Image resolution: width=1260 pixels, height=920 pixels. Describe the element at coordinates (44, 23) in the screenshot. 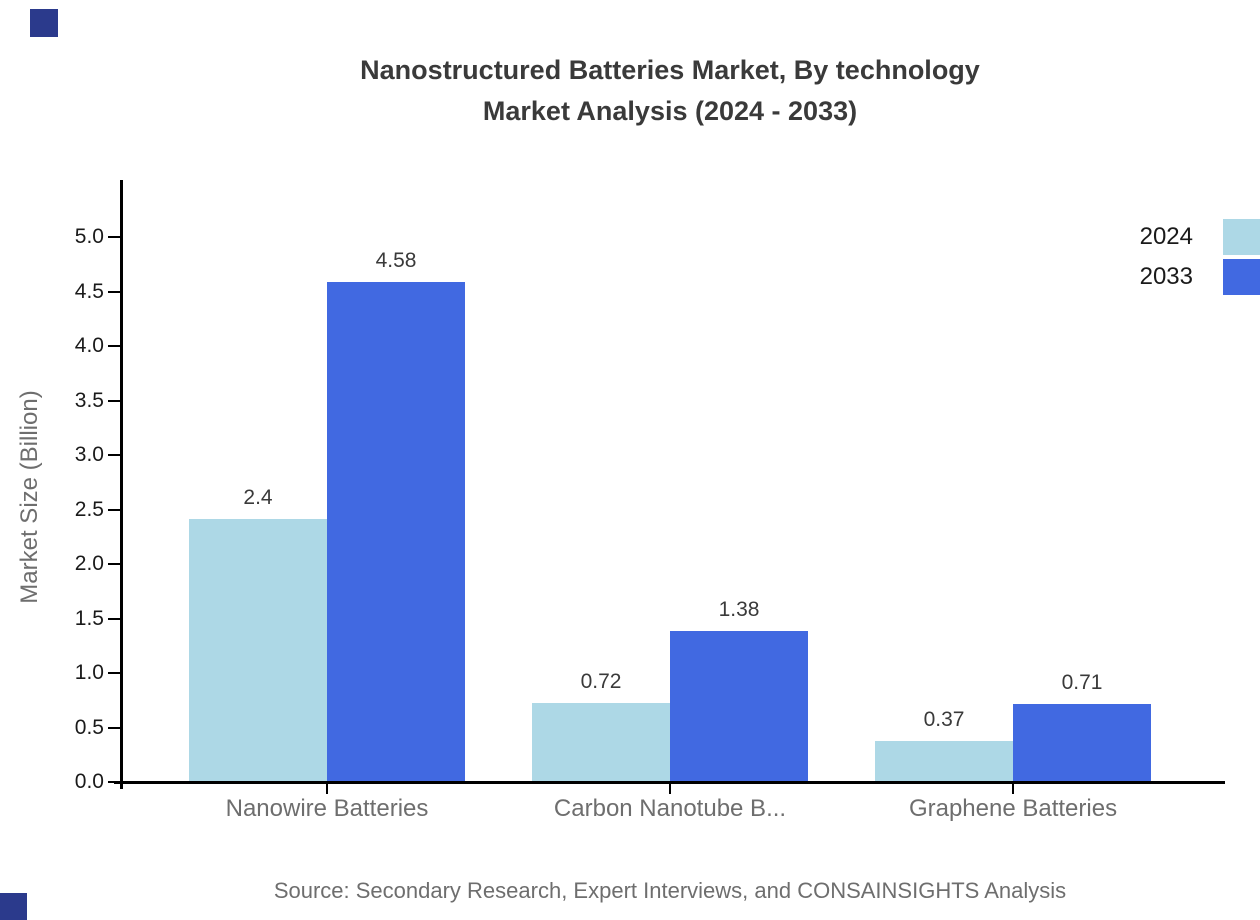

I see `corner-square-top-left` at that location.